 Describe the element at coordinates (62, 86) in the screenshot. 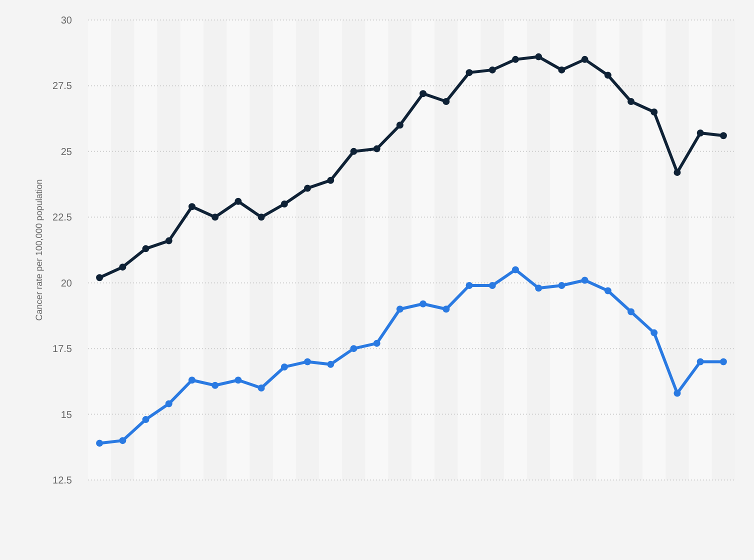

I see `y-tick-label: 27.5` at that location.